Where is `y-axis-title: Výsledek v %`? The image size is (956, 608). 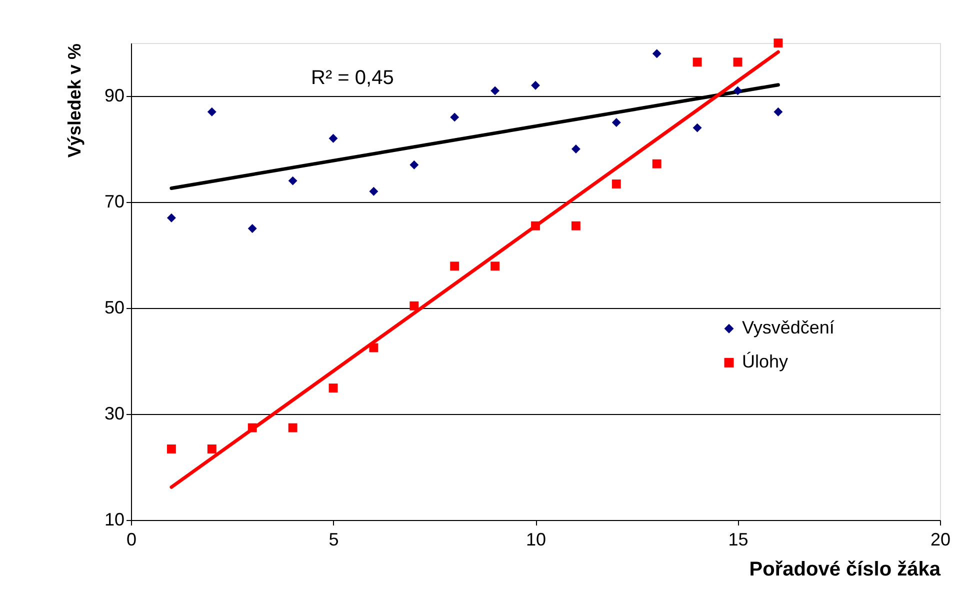 y-axis-title: Výsledek v % is located at coordinates (74, 101).